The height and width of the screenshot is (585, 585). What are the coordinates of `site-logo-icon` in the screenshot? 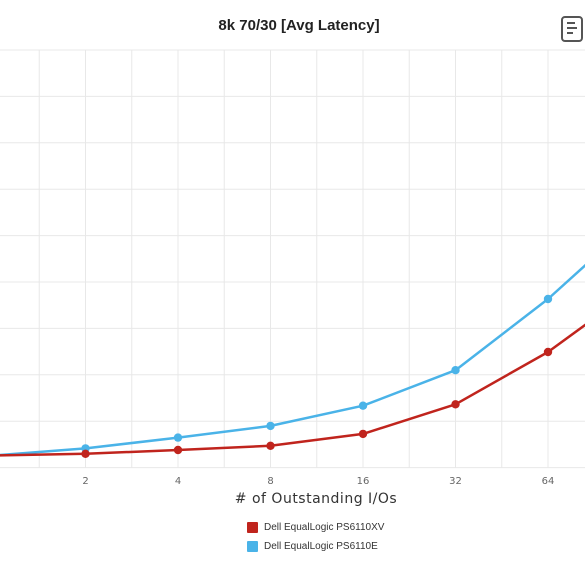 It's located at (572, 29).